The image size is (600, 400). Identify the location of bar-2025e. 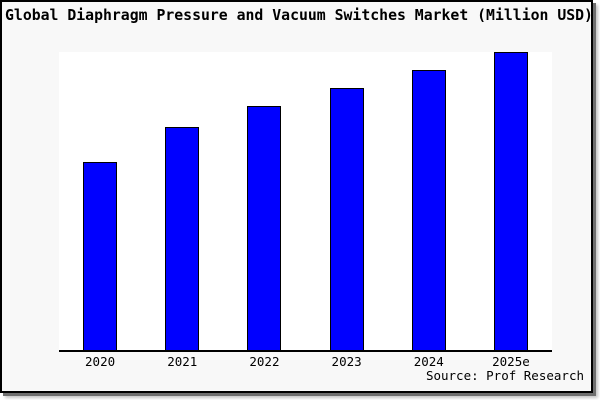
(510, 201).